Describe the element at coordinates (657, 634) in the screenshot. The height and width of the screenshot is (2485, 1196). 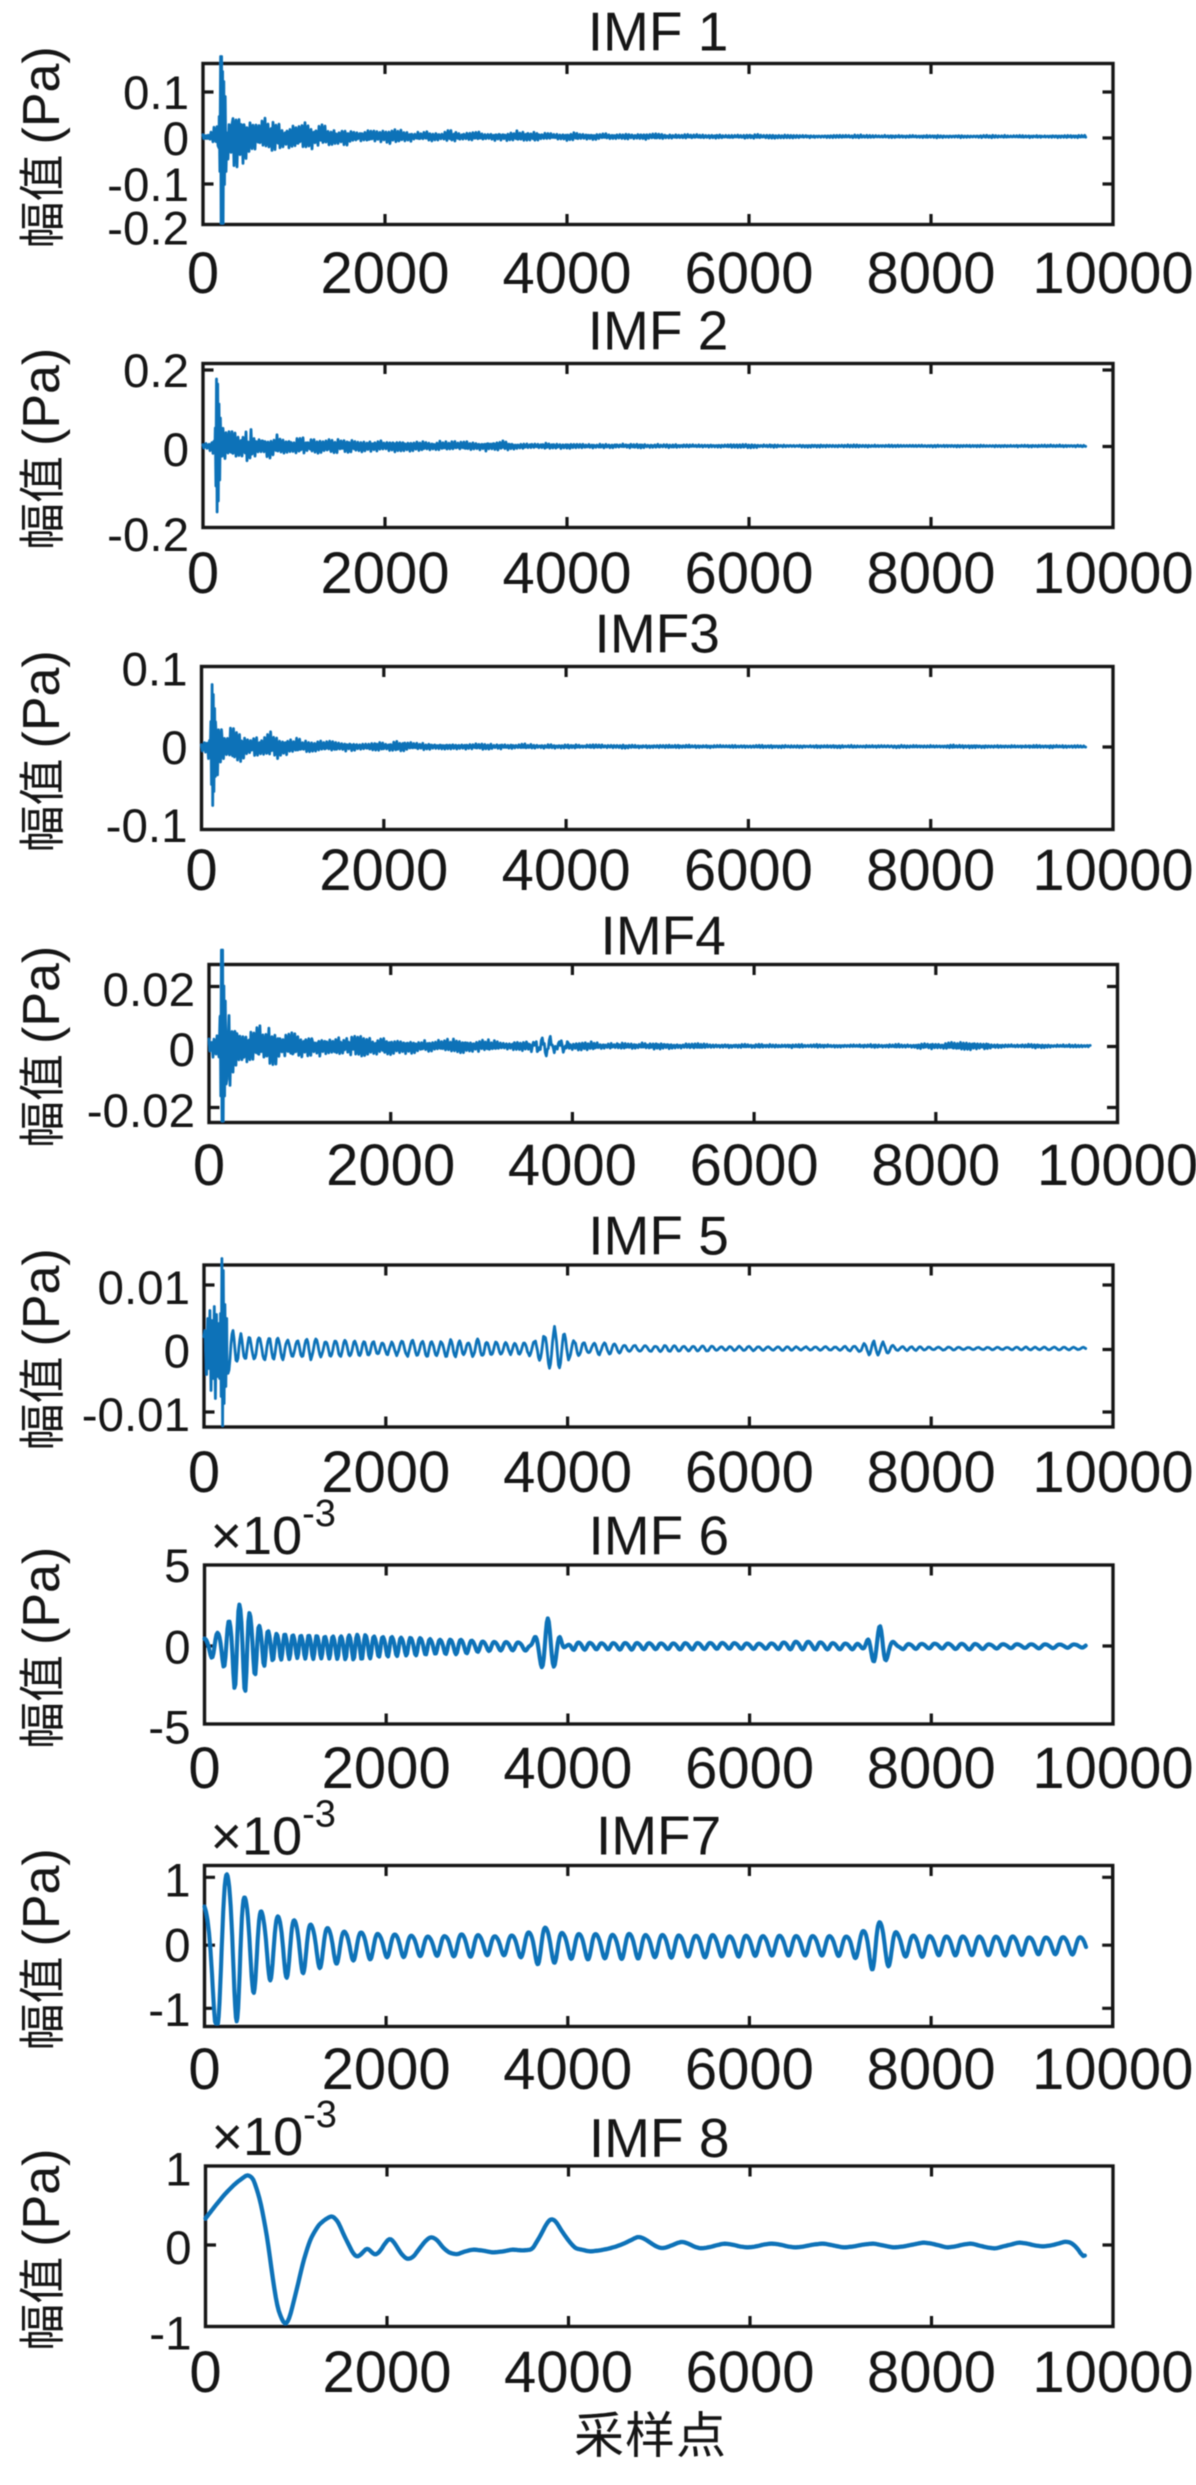
I see `svg-text: IMF3` at that location.